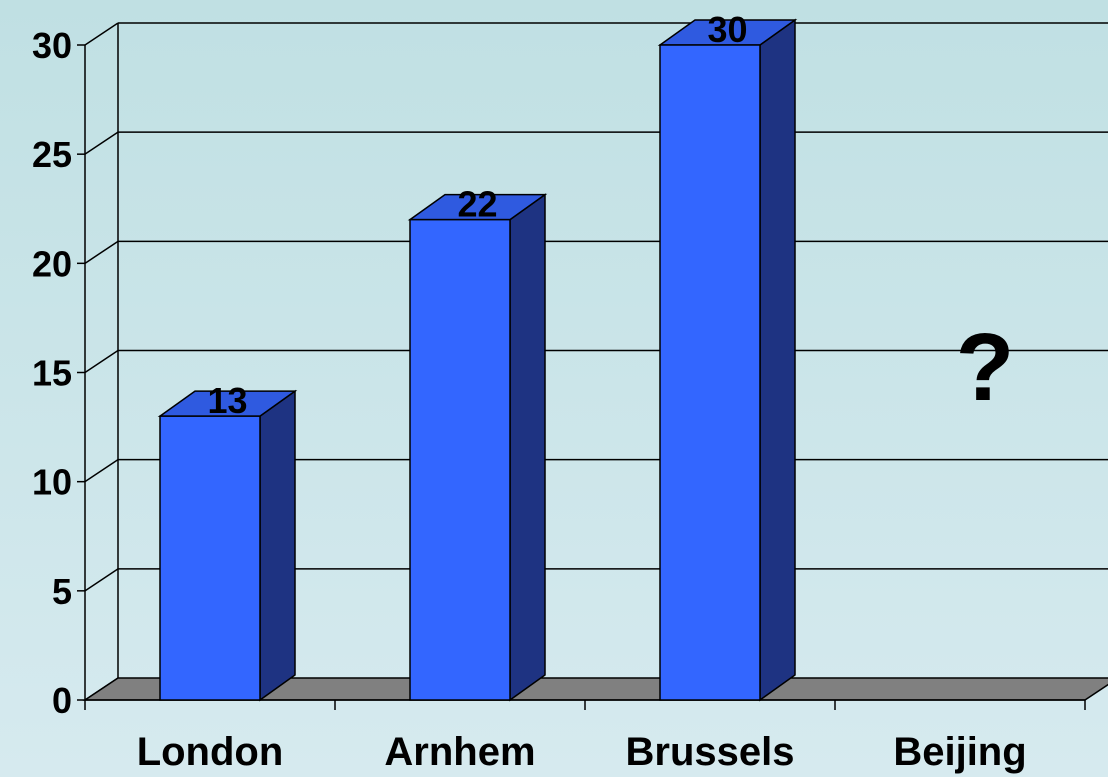  What do you see at coordinates (52, 373) in the screenshot?
I see `y-tick-label: 15` at bounding box center [52, 373].